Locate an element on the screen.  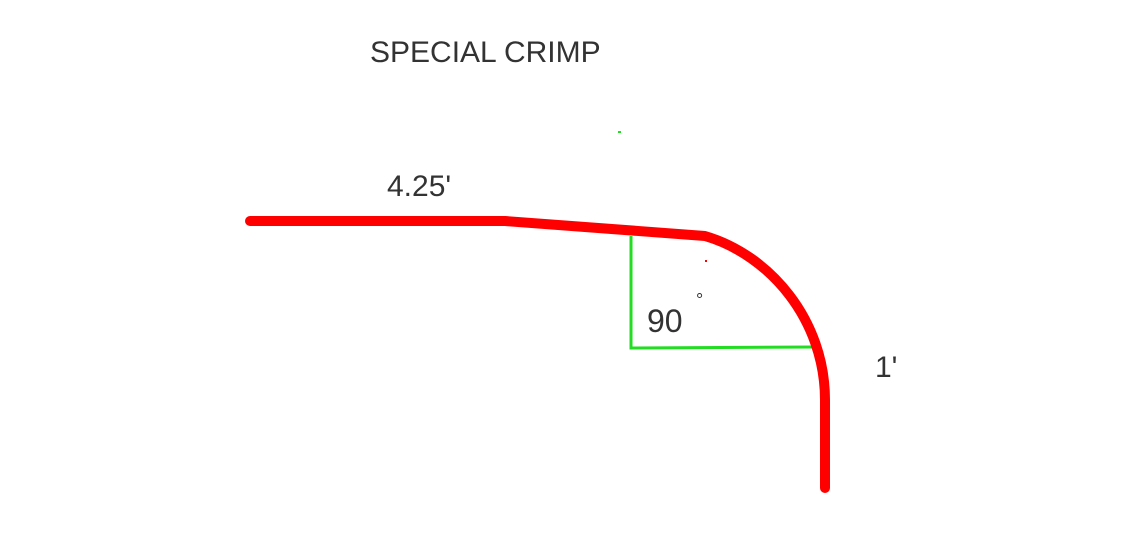
diagram-title: SPECIAL CRIMP is located at coordinates (485, 52).